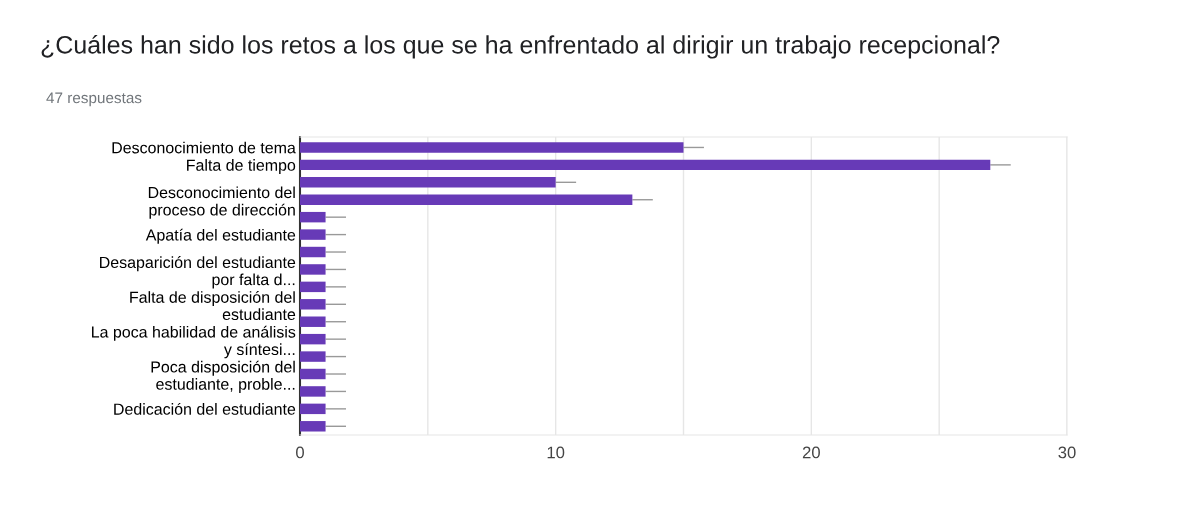 This screenshot has width=1177, height=510. Describe the element at coordinates (556, 452) in the screenshot. I see `x-tick-label: 10` at that location.